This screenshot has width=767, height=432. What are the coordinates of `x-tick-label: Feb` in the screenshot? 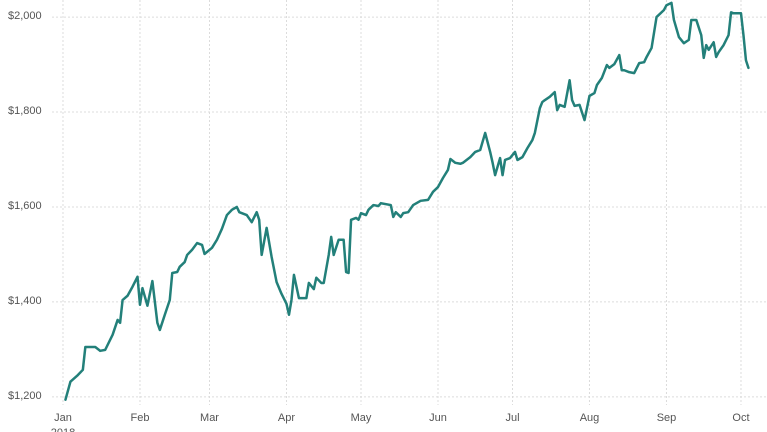 It's located at (139, 418).